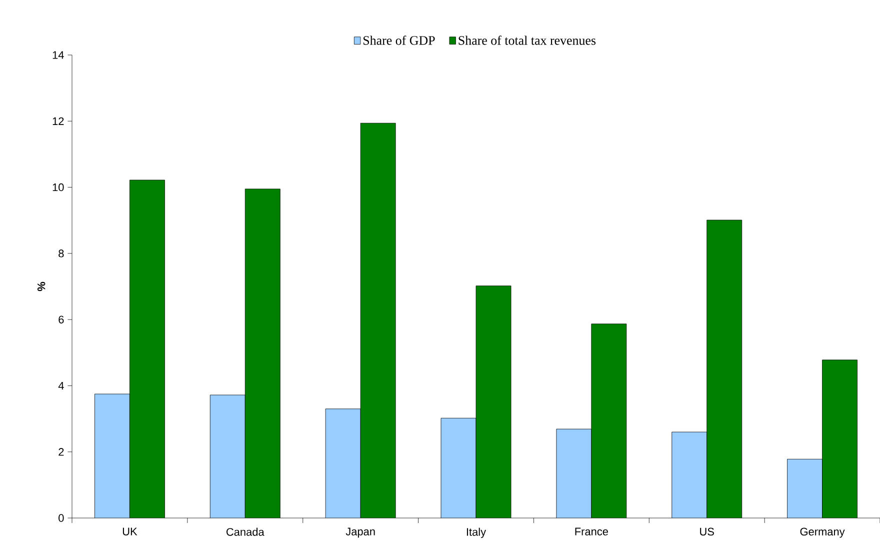 The image size is (880, 551). What do you see at coordinates (707, 532) in the screenshot?
I see `x-tick-label: US` at bounding box center [707, 532].